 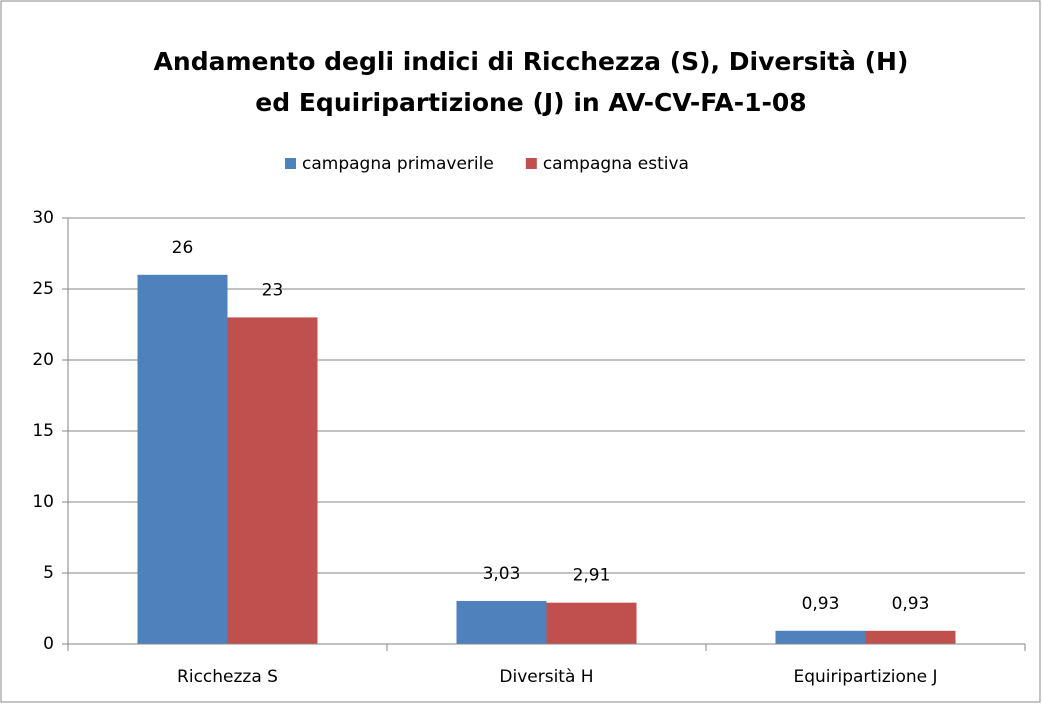 What do you see at coordinates (48, 573) in the screenshot?
I see `y-tick-label: 5` at bounding box center [48, 573].